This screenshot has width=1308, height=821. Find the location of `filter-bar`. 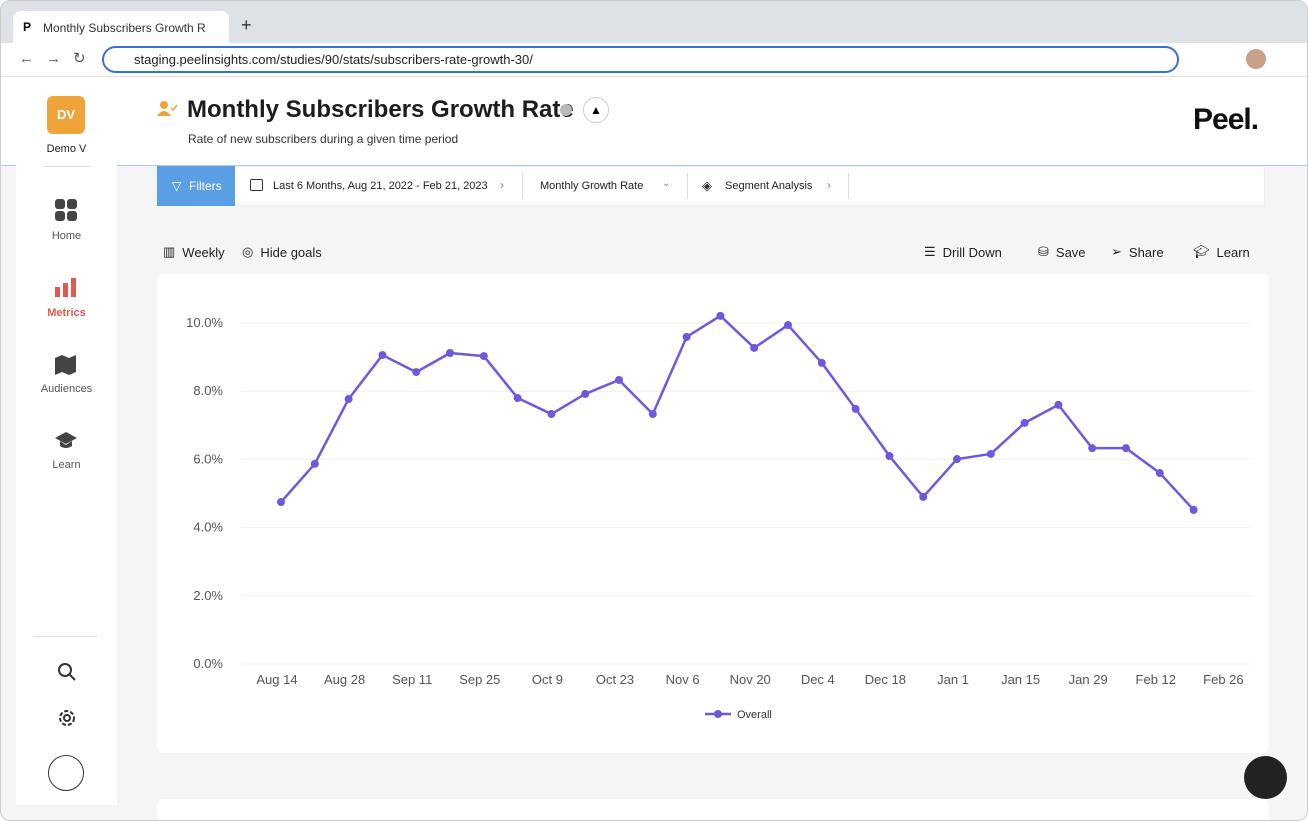

filter-bar is located at coordinates (711, 186).